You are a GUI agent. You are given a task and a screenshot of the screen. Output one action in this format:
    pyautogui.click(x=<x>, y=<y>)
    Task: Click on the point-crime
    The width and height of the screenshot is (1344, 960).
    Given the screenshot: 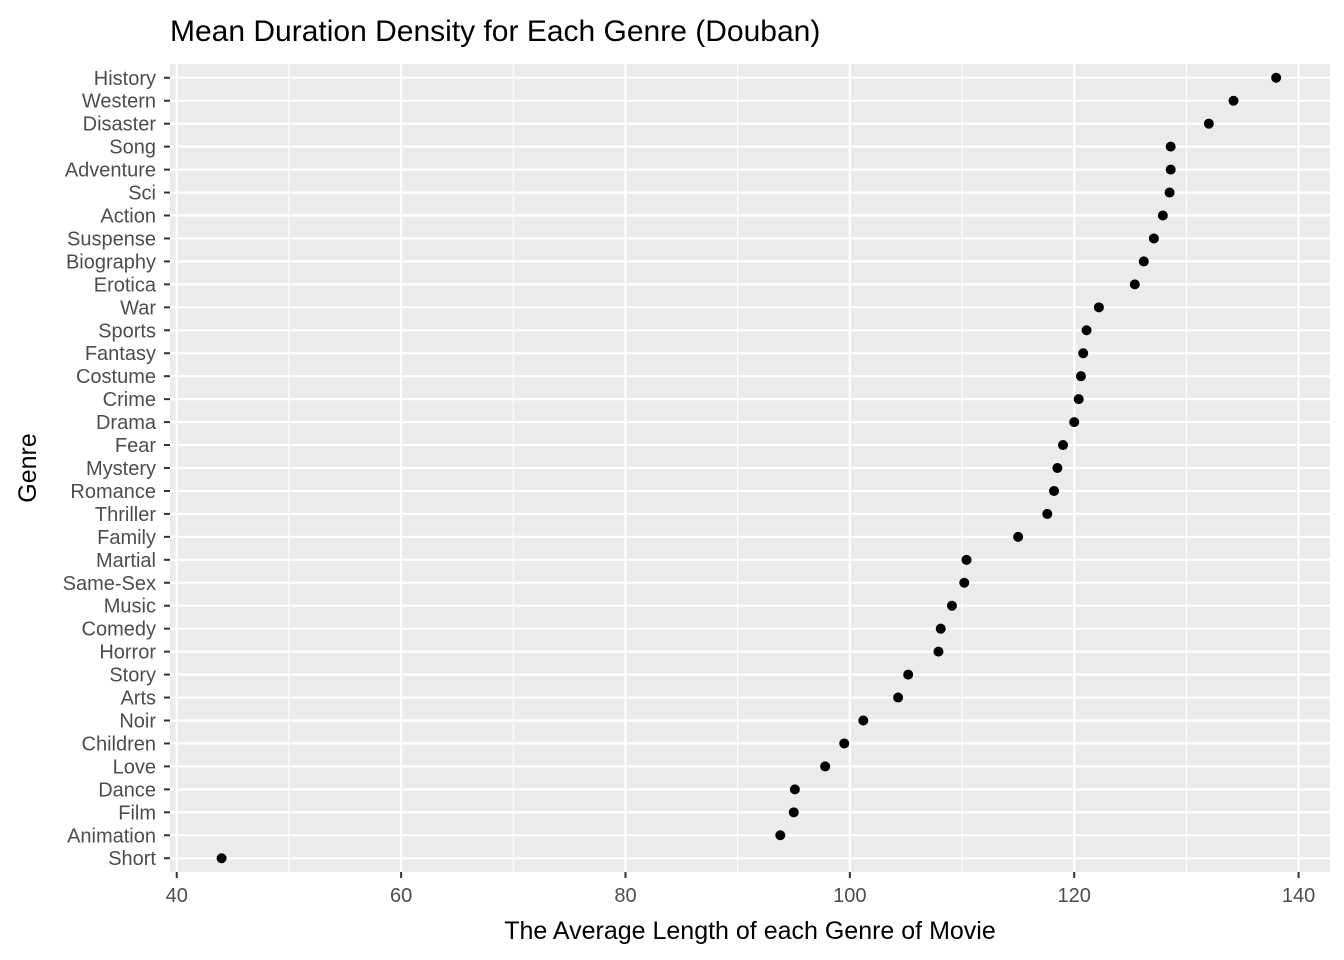 What is the action you would take?
    pyautogui.click(x=1078, y=399)
    